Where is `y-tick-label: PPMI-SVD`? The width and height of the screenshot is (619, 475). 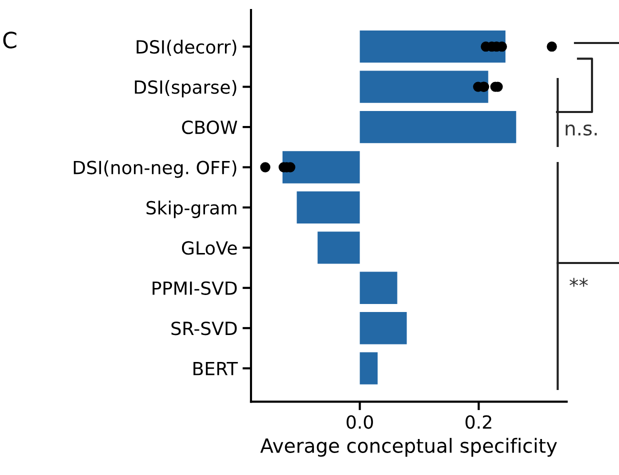 y-tick-label: PPMI-SVD is located at coordinates (194, 288).